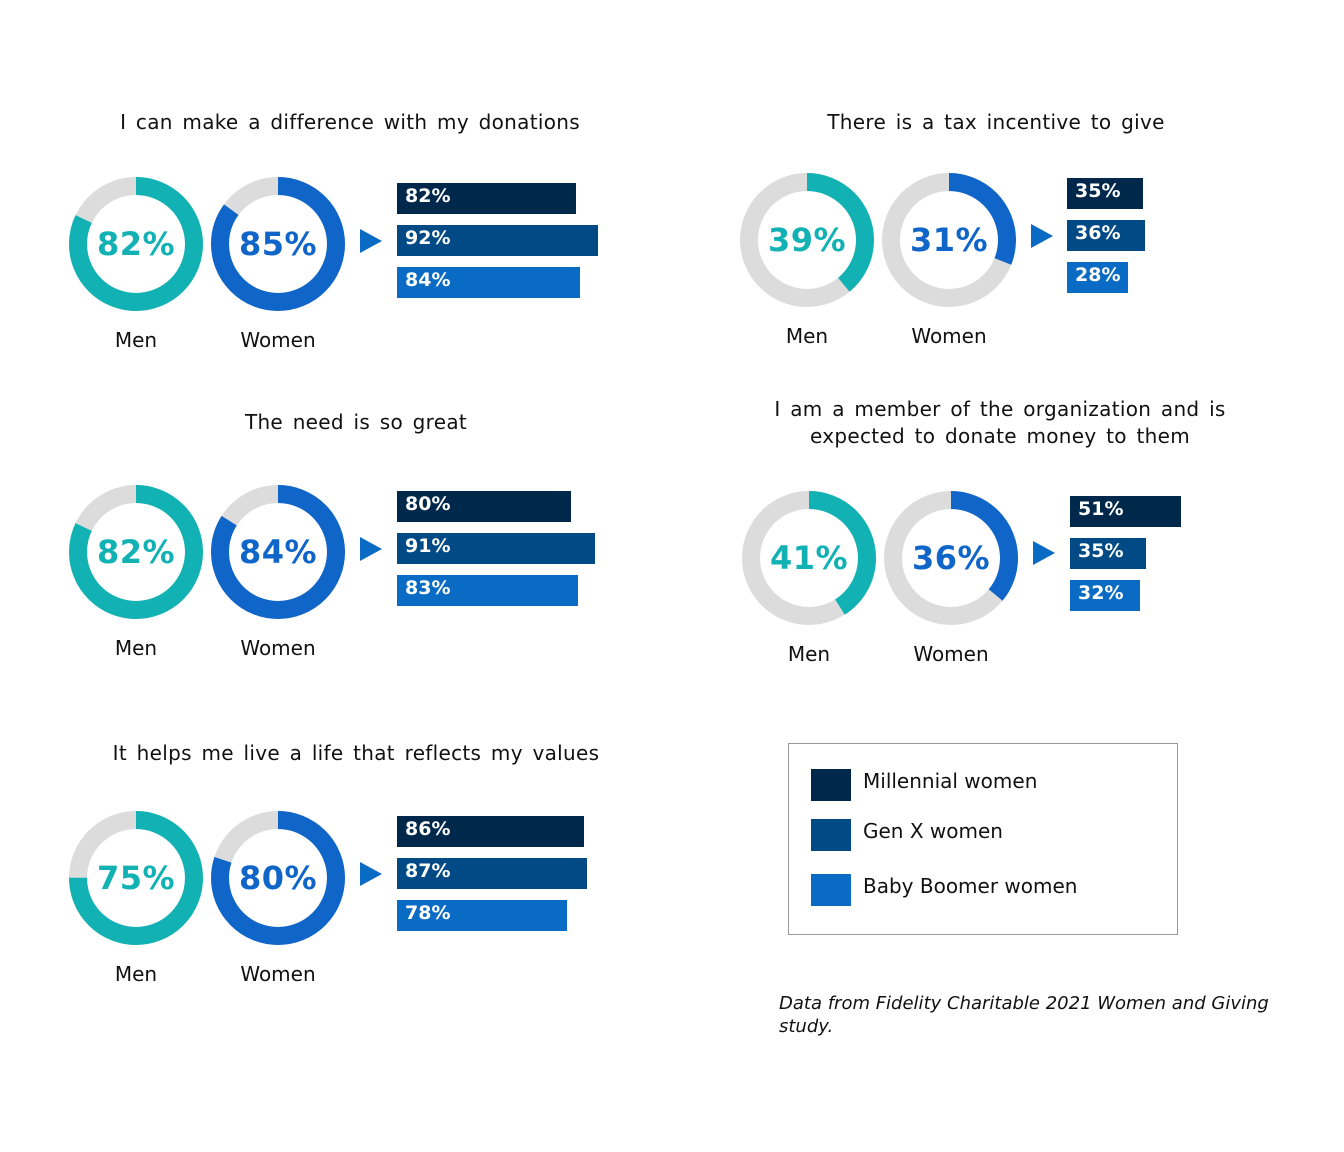  What do you see at coordinates (428, 280) in the screenshot?
I see `bar-label-boomer: 84%` at bounding box center [428, 280].